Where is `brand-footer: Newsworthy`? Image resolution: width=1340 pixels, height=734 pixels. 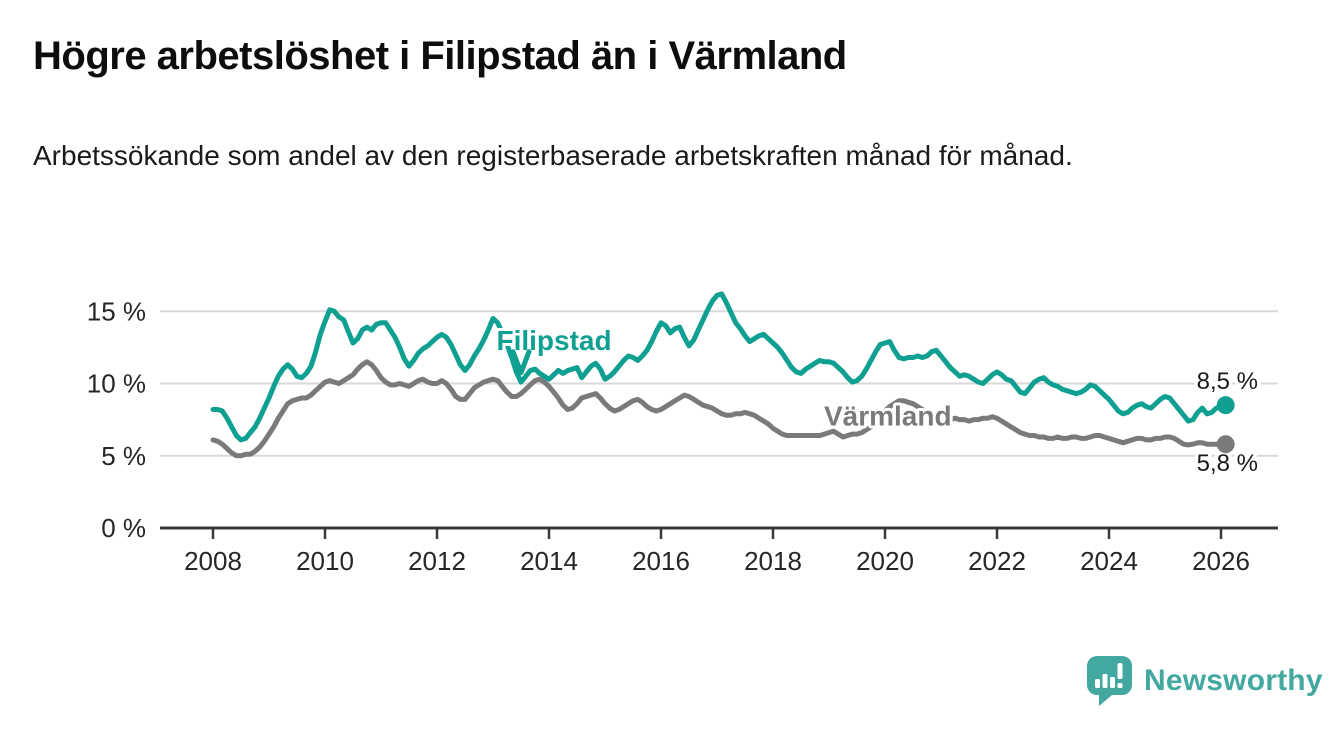
brand-footer: Newsworthy is located at coordinates (1204, 681).